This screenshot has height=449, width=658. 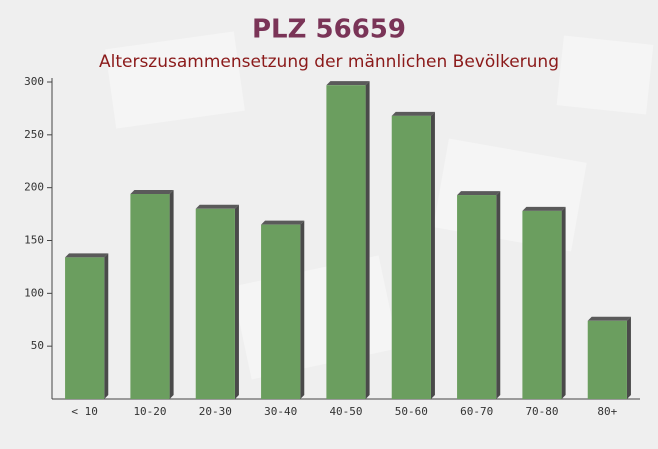 What do you see at coordinates (329, 30) in the screenshot?
I see `chart-title: PLZ 56659` at bounding box center [329, 30].